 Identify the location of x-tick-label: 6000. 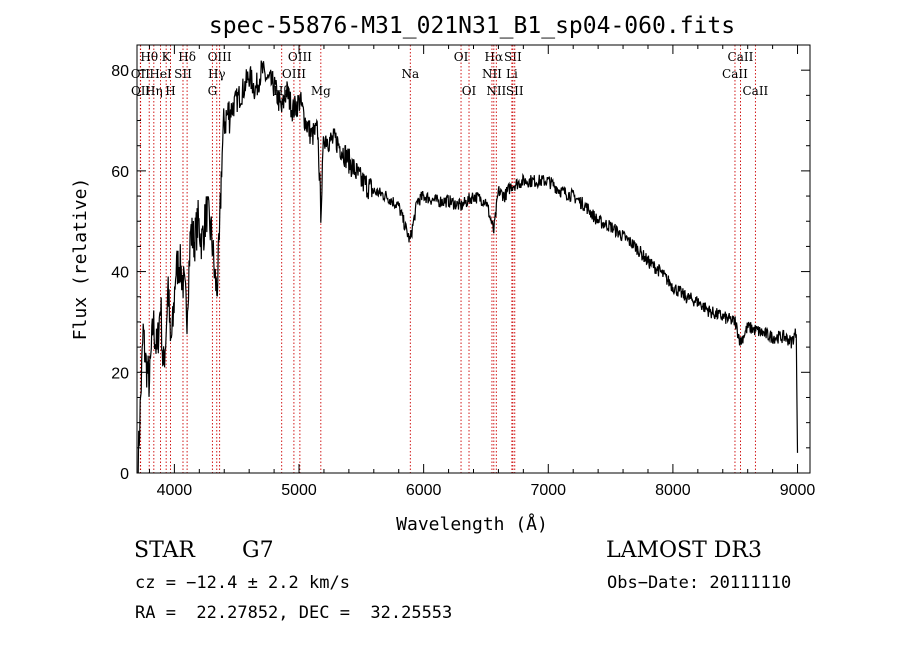
(424, 490).